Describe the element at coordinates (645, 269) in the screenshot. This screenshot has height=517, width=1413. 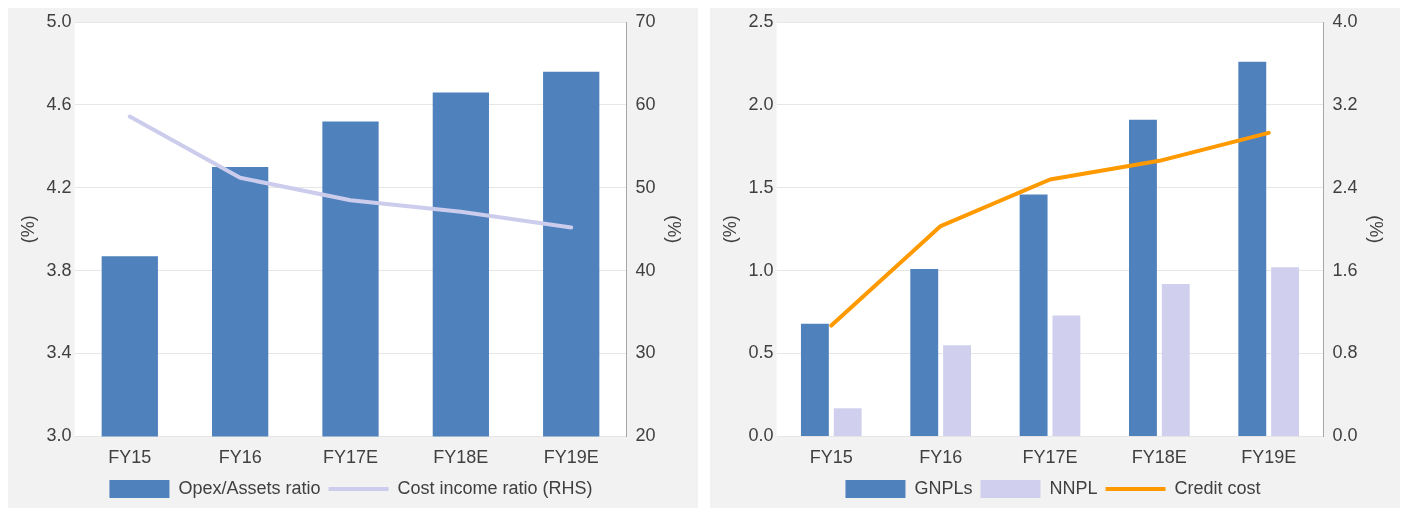
I see `y2-tick-label: 40` at that location.